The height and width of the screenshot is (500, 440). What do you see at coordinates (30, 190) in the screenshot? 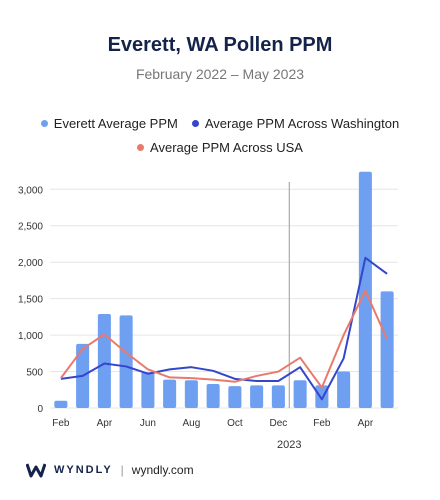
I see `y-tick-label: 3,000` at bounding box center [30, 190].